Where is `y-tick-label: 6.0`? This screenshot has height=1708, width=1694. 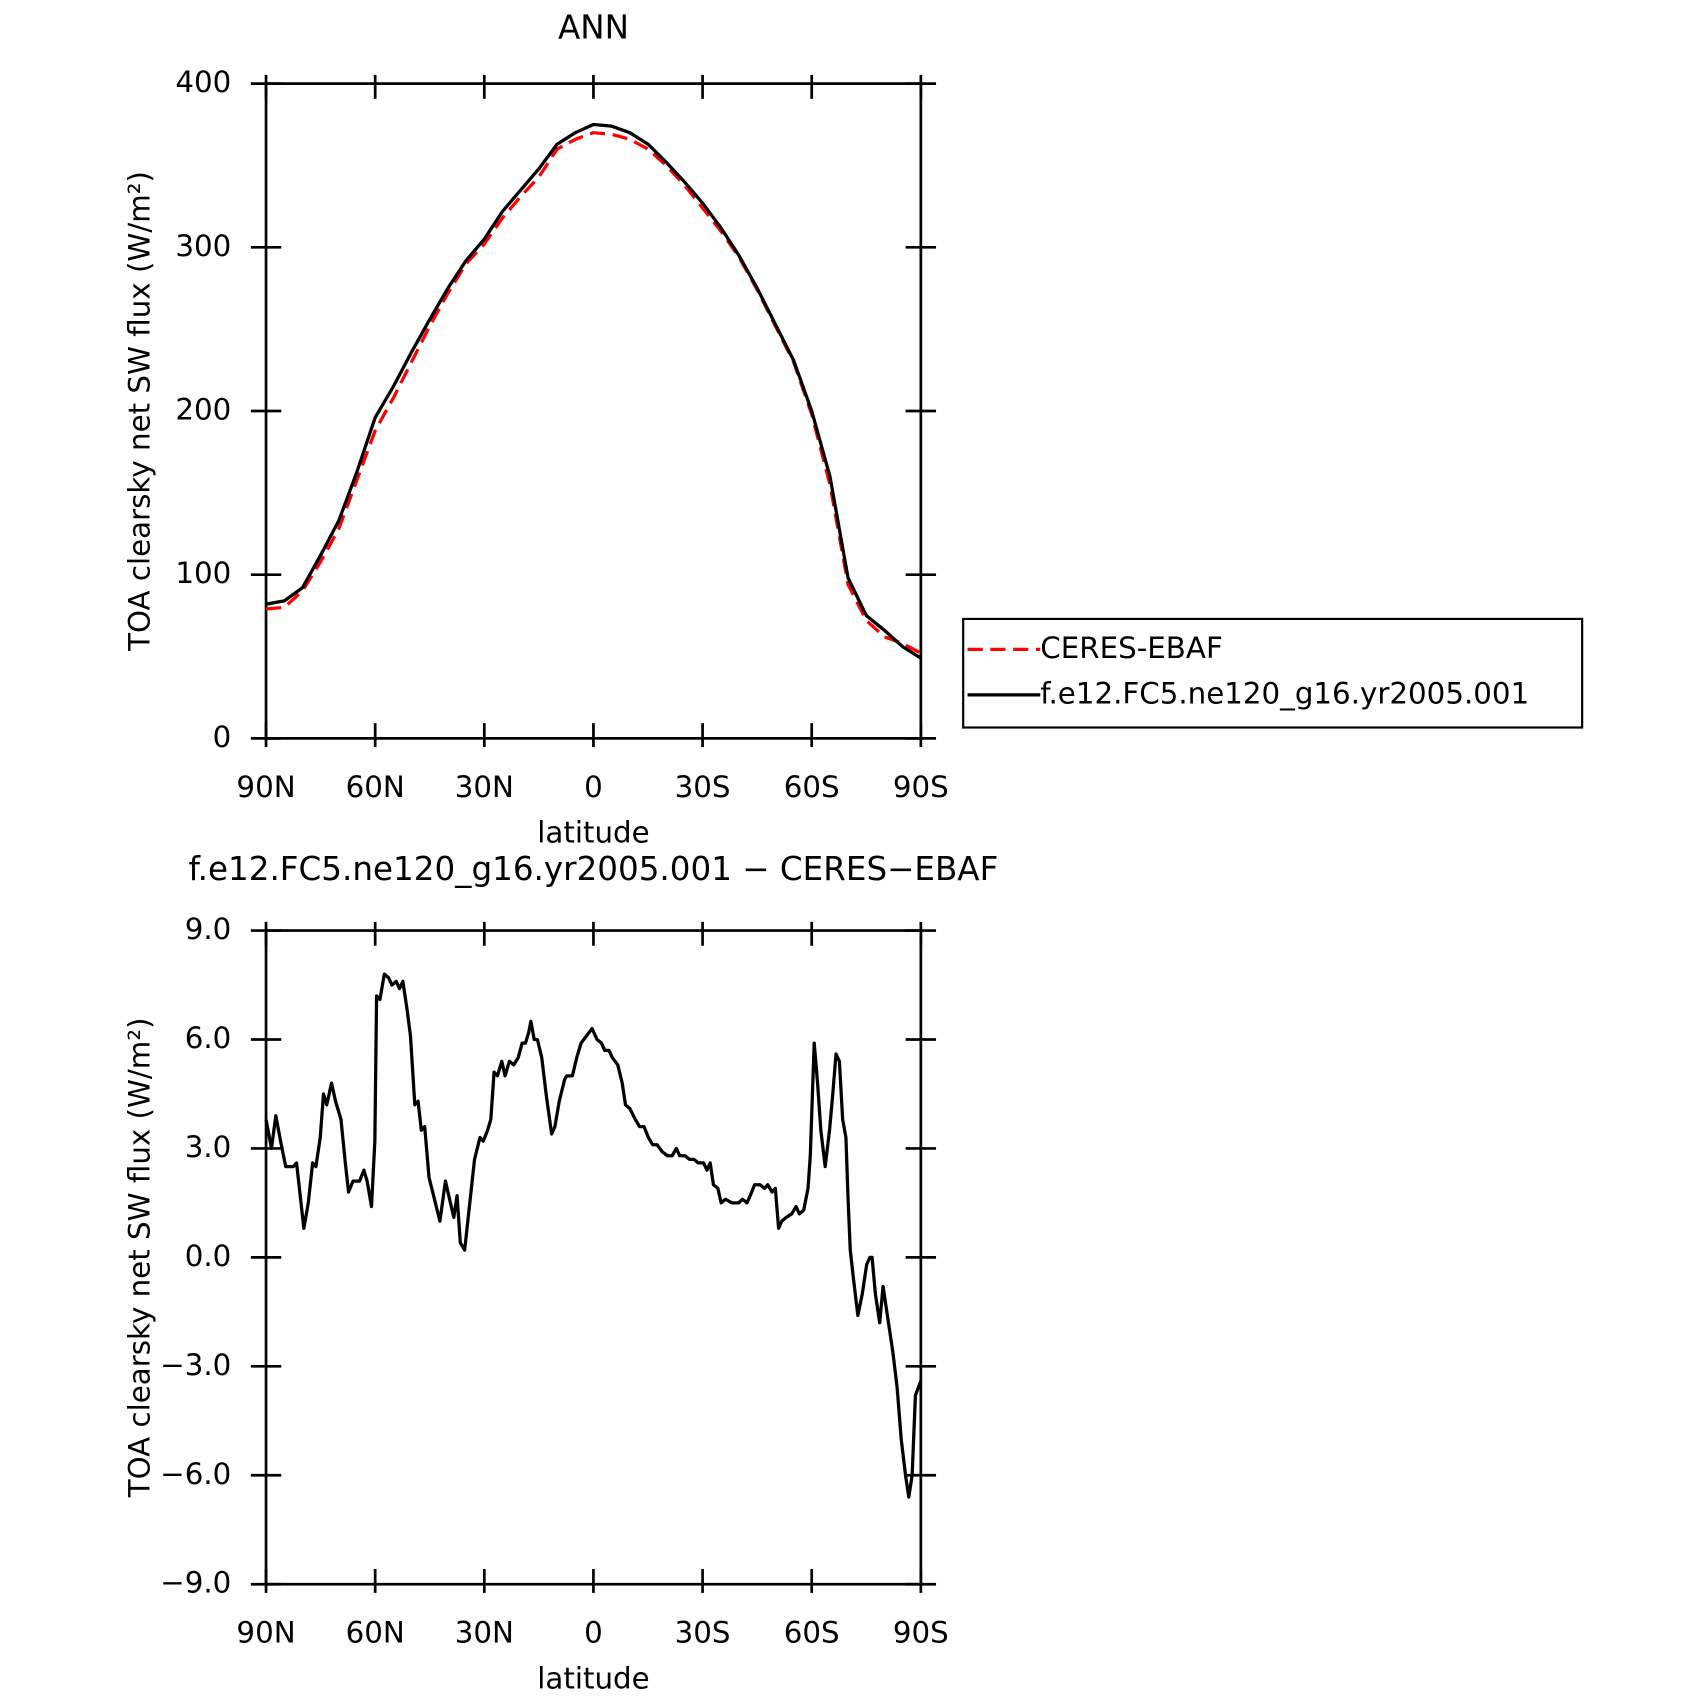
y-tick-label: 6.0 is located at coordinates (208, 1038).